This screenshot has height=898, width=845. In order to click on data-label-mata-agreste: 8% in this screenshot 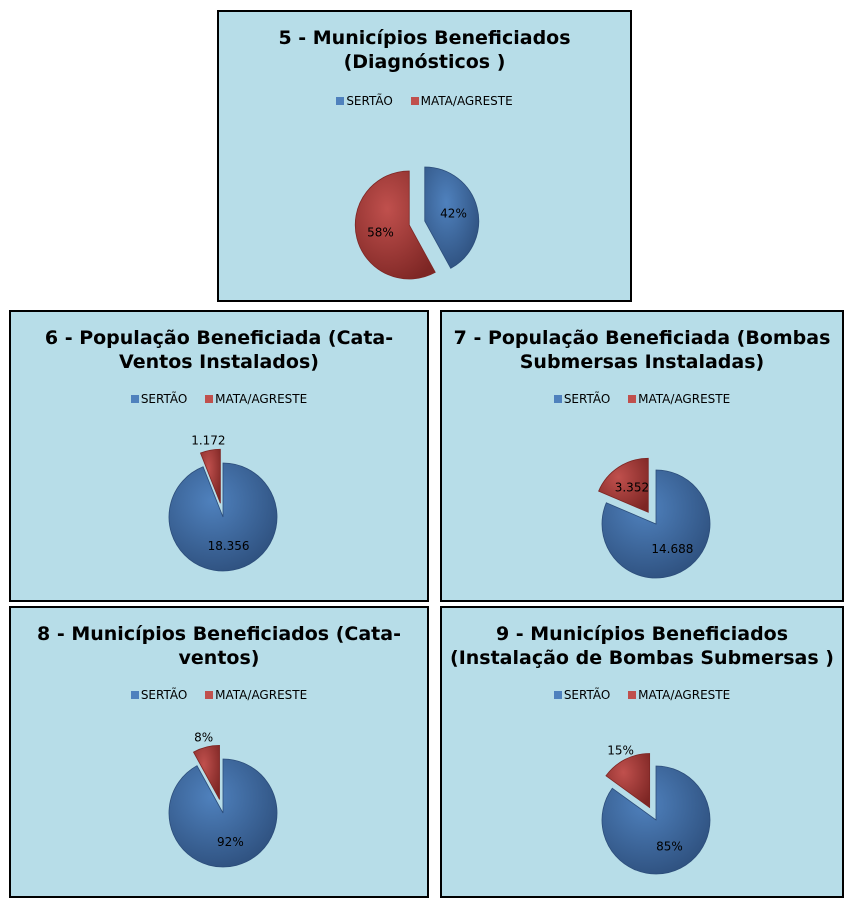, I will do `click(203, 737)`.